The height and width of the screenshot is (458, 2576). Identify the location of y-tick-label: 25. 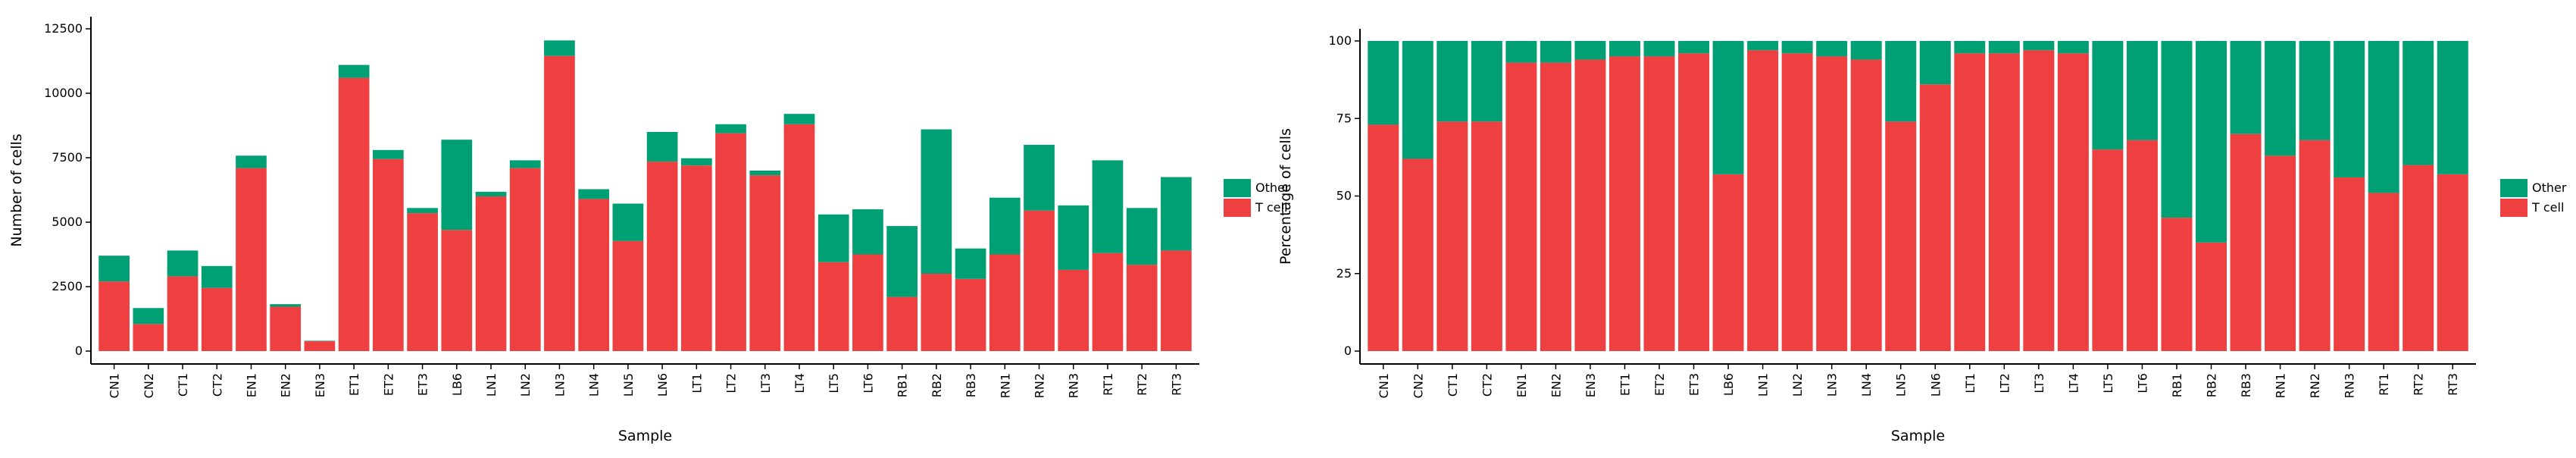
(1344, 273).